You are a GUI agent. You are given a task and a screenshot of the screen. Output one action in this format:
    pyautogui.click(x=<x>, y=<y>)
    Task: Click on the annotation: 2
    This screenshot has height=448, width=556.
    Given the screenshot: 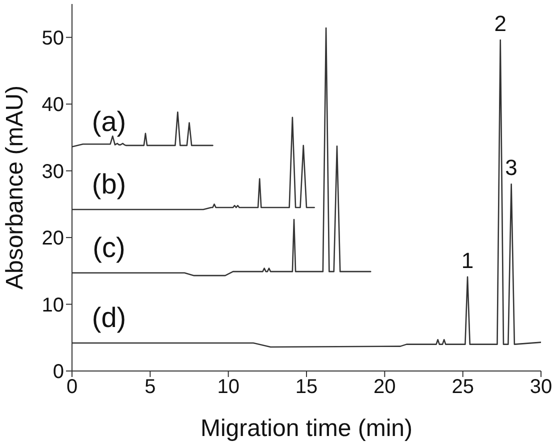 What is the action you would take?
    pyautogui.click(x=500, y=23)
    